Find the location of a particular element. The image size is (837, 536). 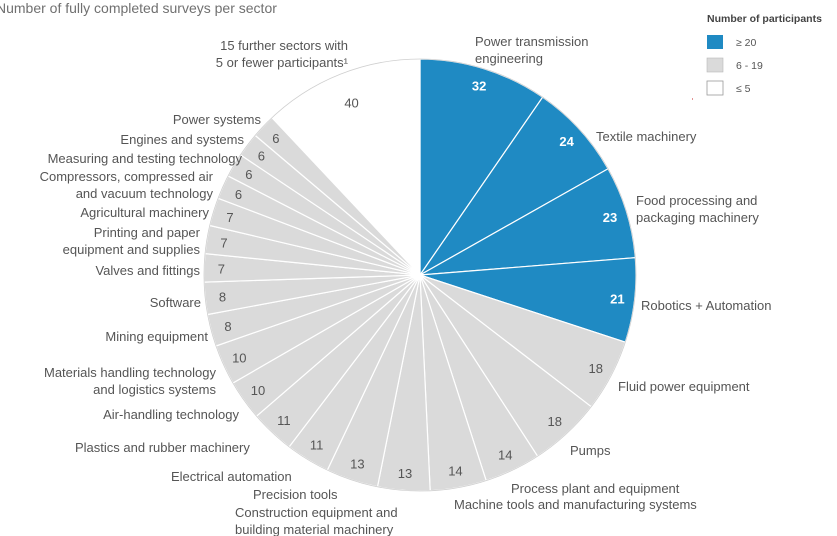

legend-swatch-high is located at coordinates (715, 42).